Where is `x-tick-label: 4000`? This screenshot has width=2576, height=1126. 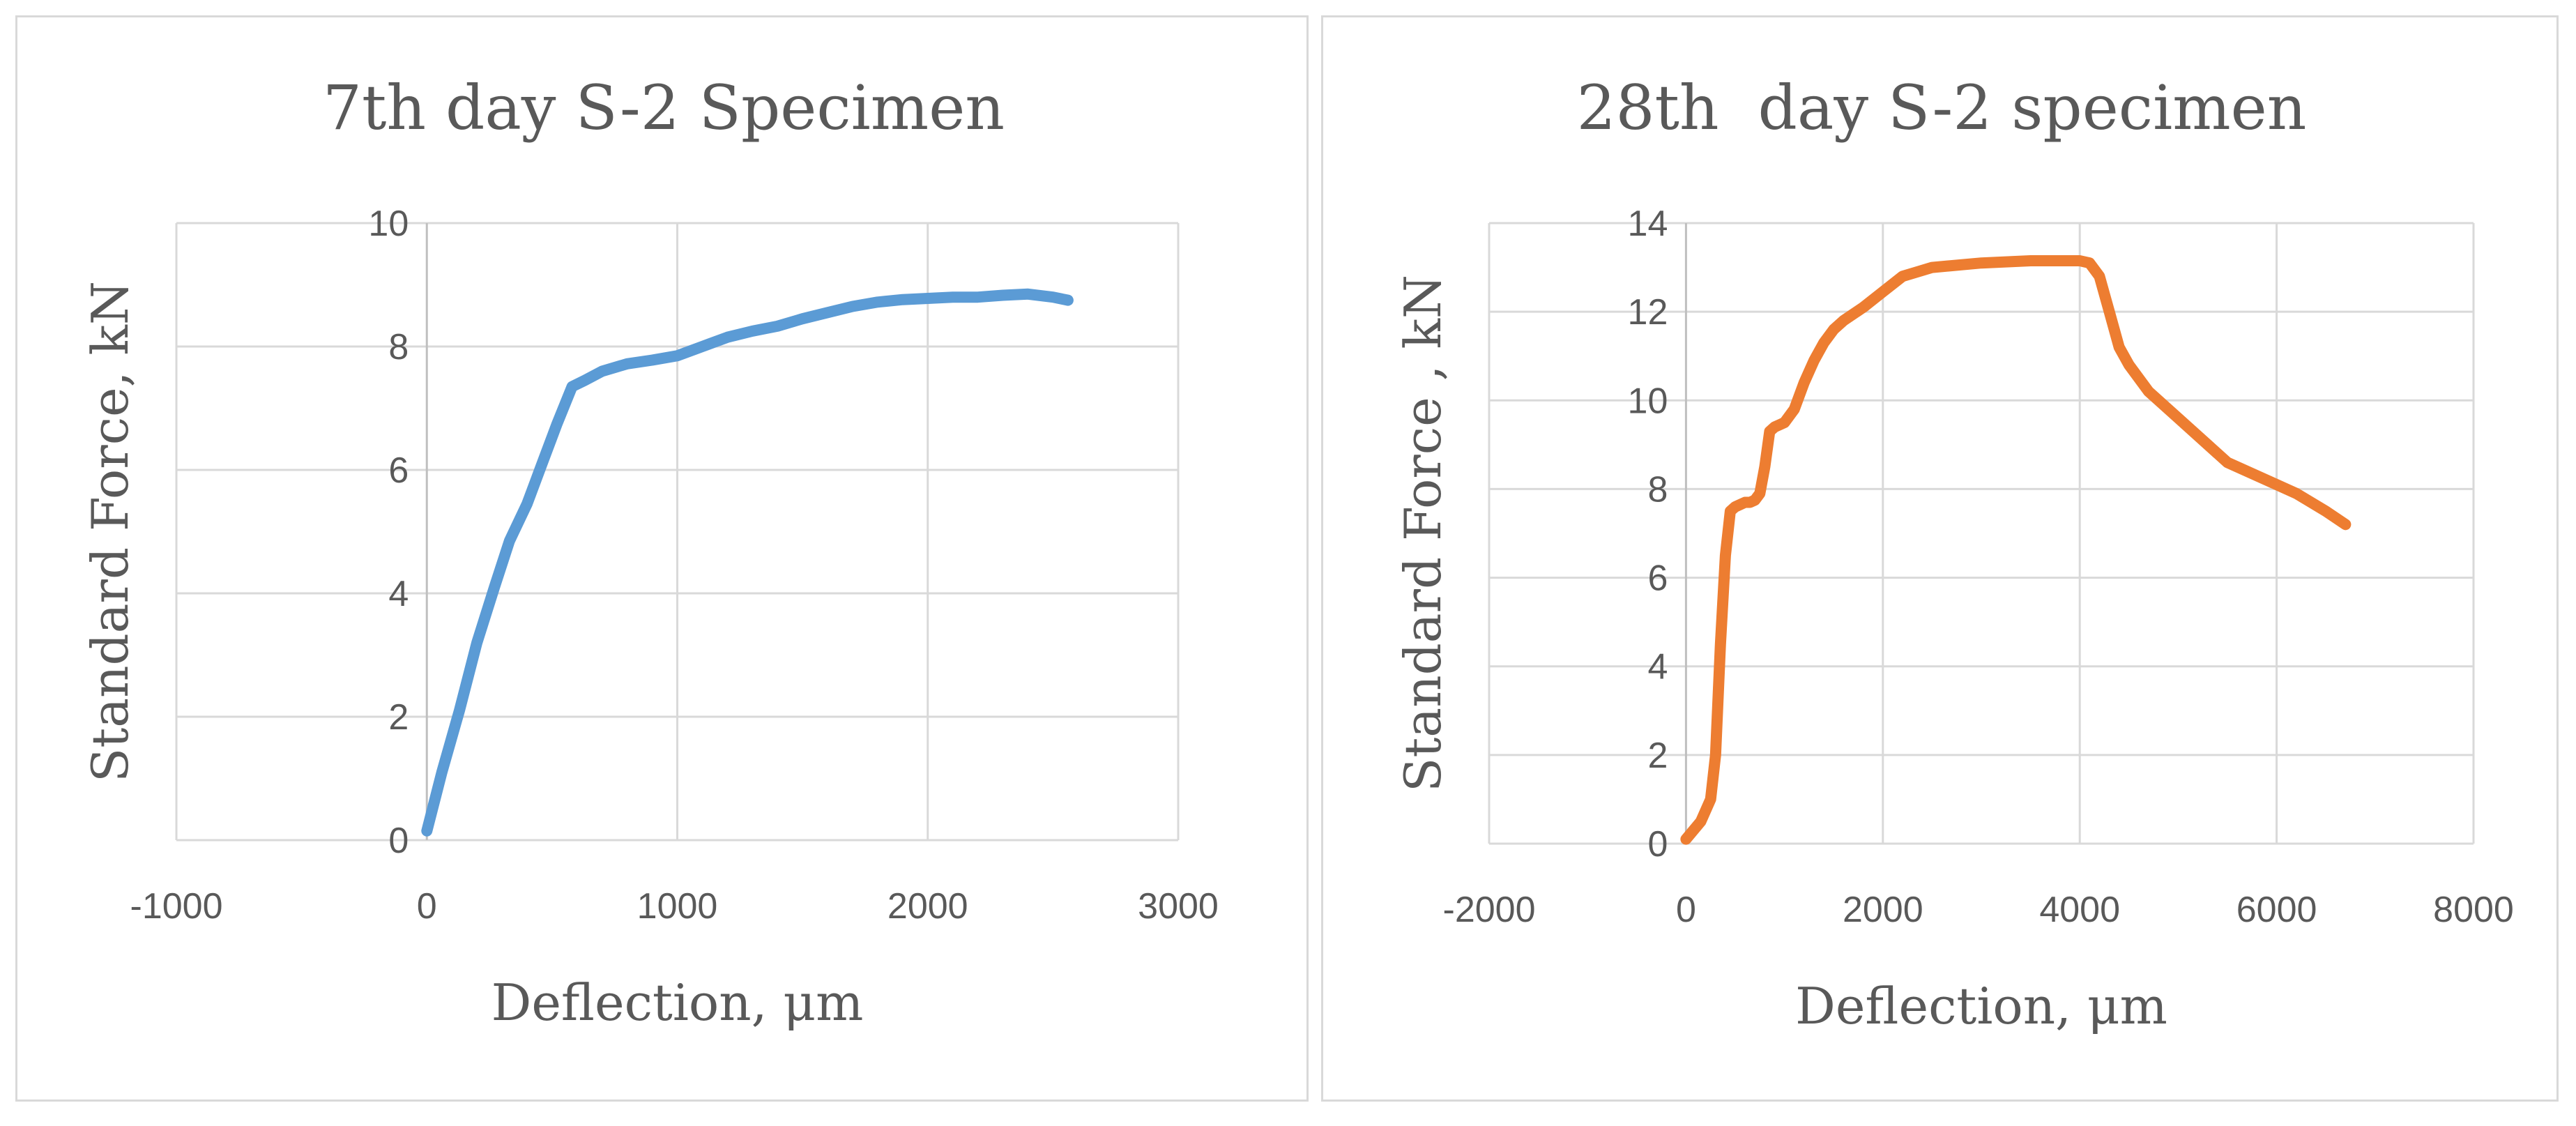
x-tick-label: 4000 is located at coordinates (2079, 910).